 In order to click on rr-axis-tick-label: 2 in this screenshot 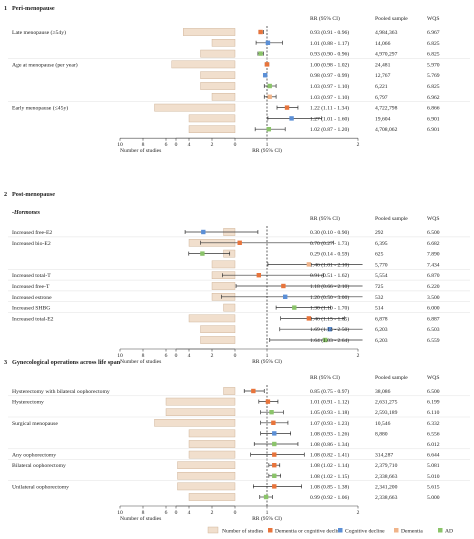, I will do `click(358, 356)`.